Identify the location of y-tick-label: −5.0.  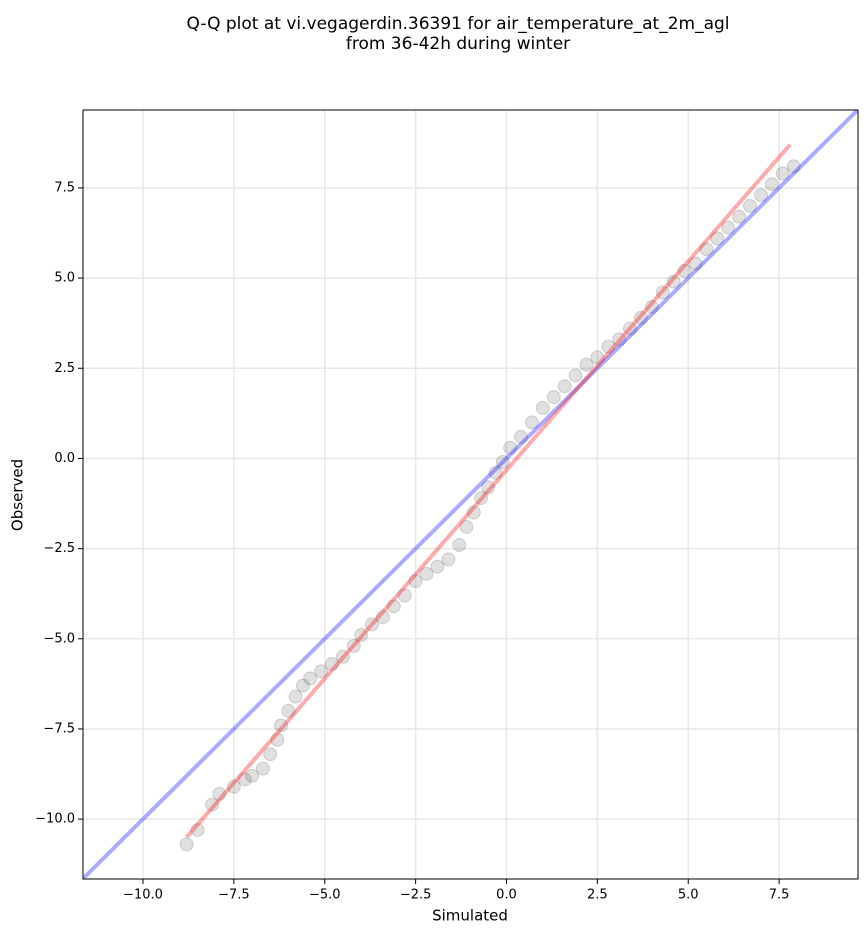
(59, 638).